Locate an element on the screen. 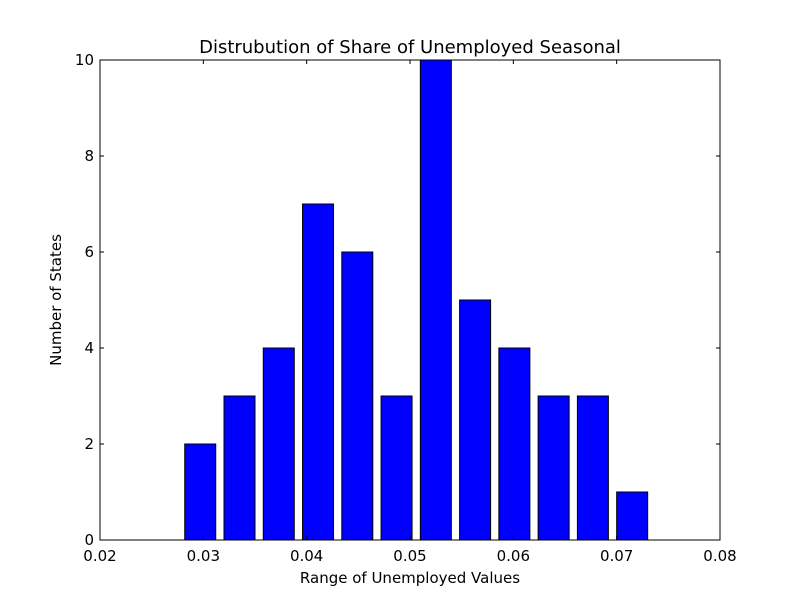  x-tick-label: 0.06 is located at coordinates (513, 556).